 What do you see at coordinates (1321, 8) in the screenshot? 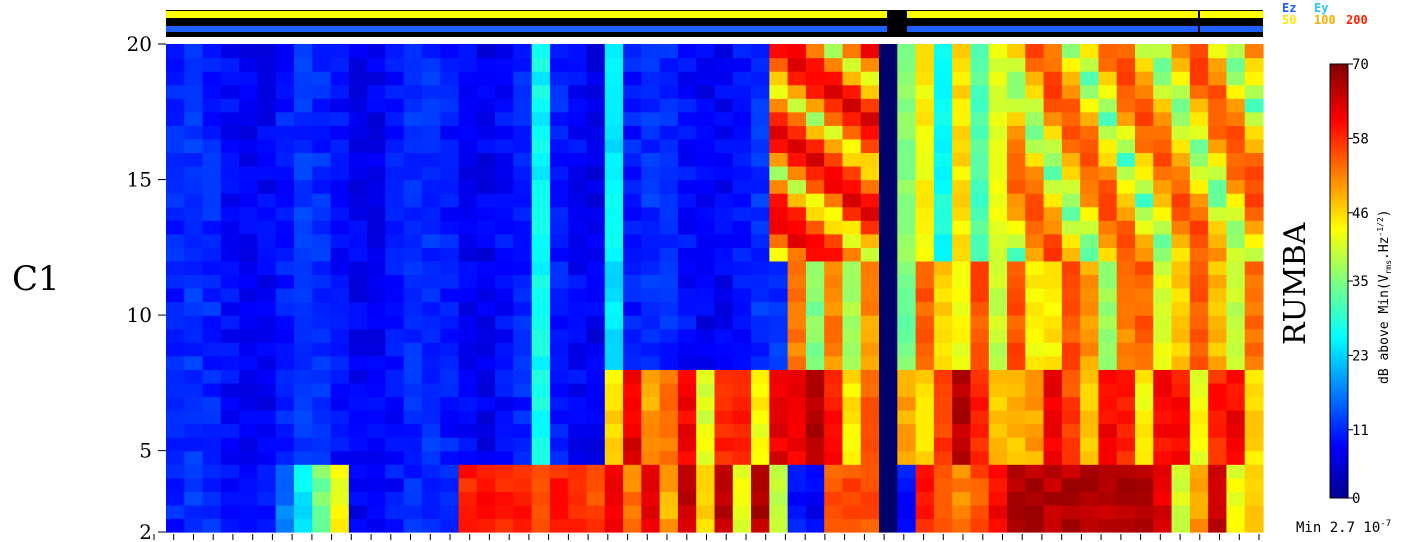
I see `legend-ey: Ey` at bounding box center [1321, 8].